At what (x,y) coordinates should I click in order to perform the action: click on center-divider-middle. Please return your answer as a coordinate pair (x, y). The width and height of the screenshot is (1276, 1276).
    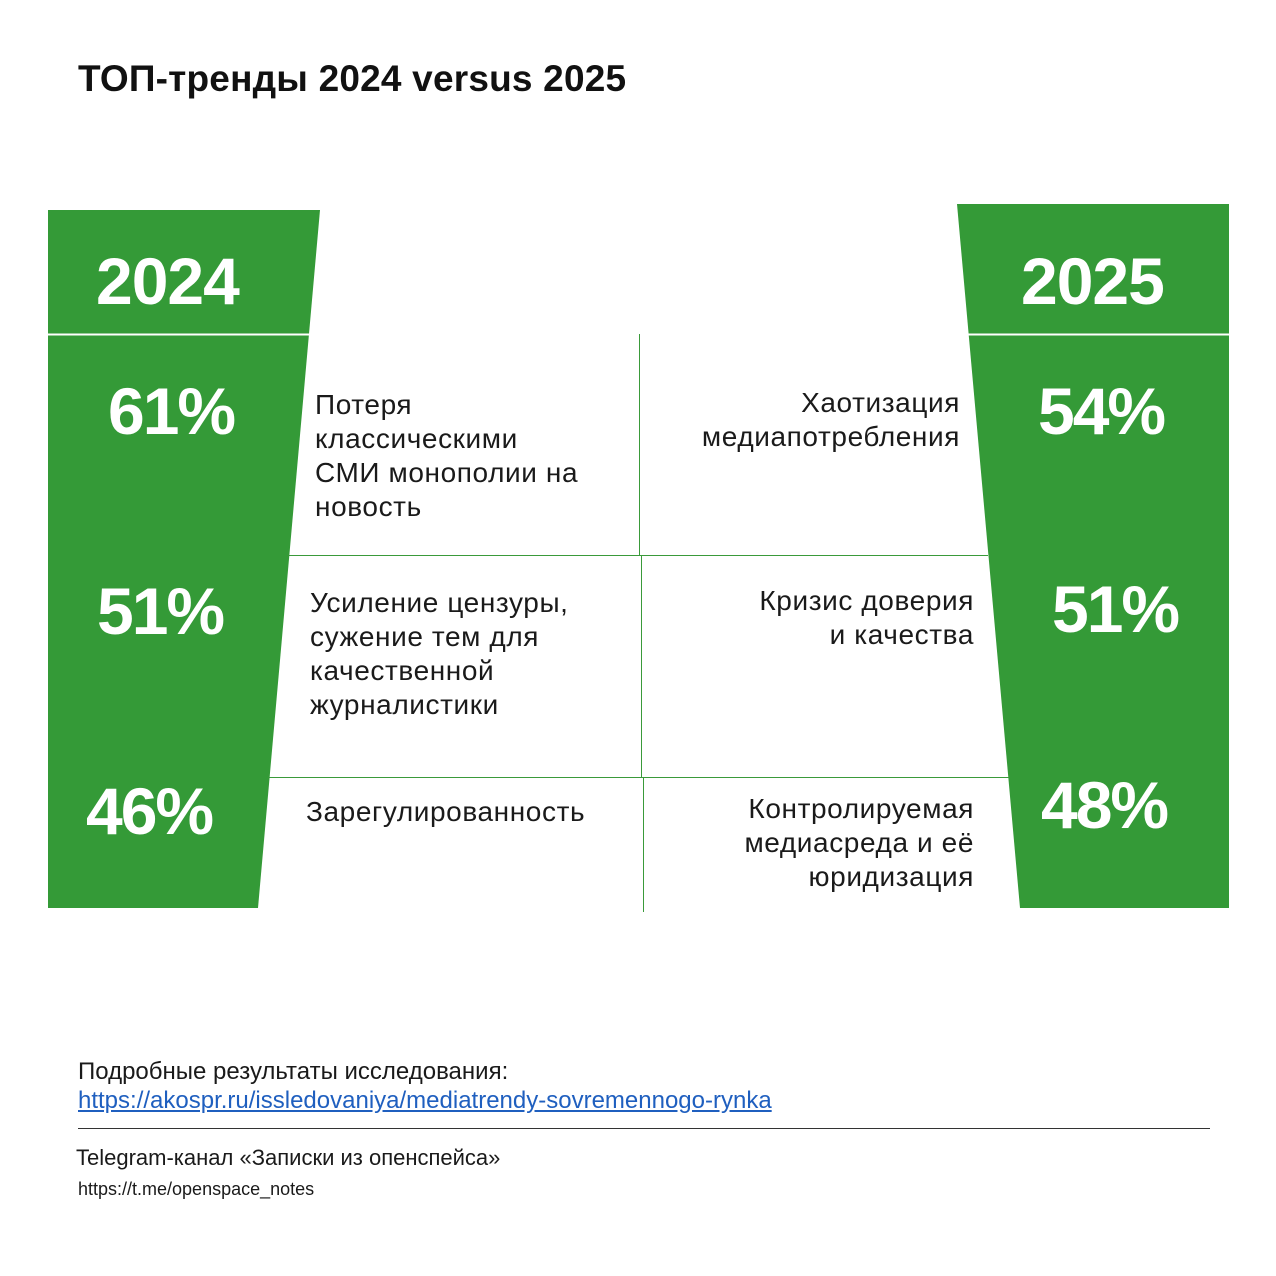
    Looking at the image, I should click on (641, 667).